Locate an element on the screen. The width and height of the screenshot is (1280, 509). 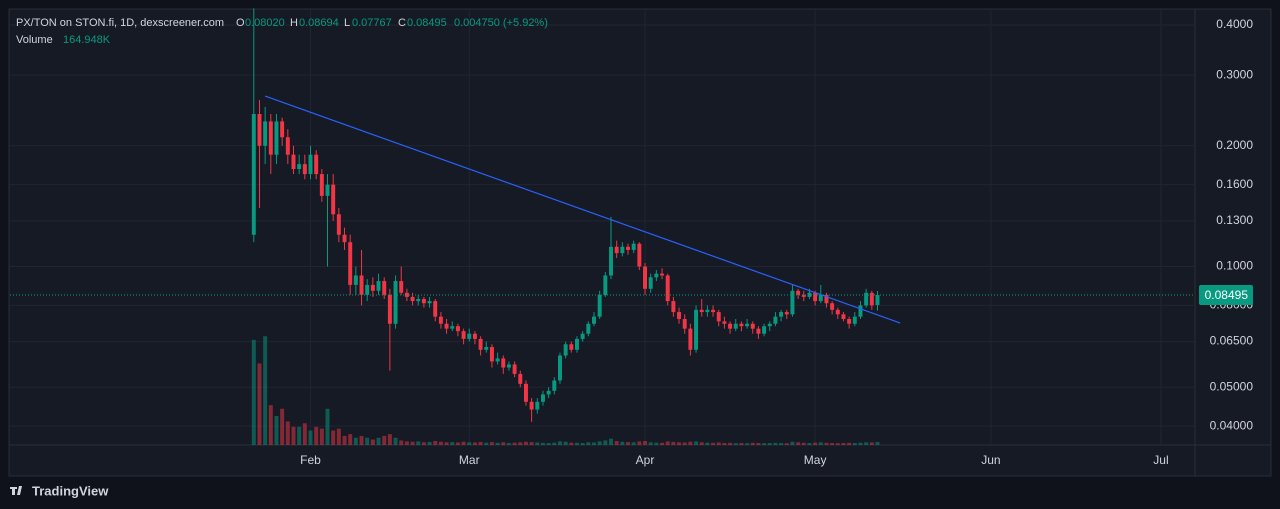
x-tick-label: Jul is located at coordinates (1160, 460).